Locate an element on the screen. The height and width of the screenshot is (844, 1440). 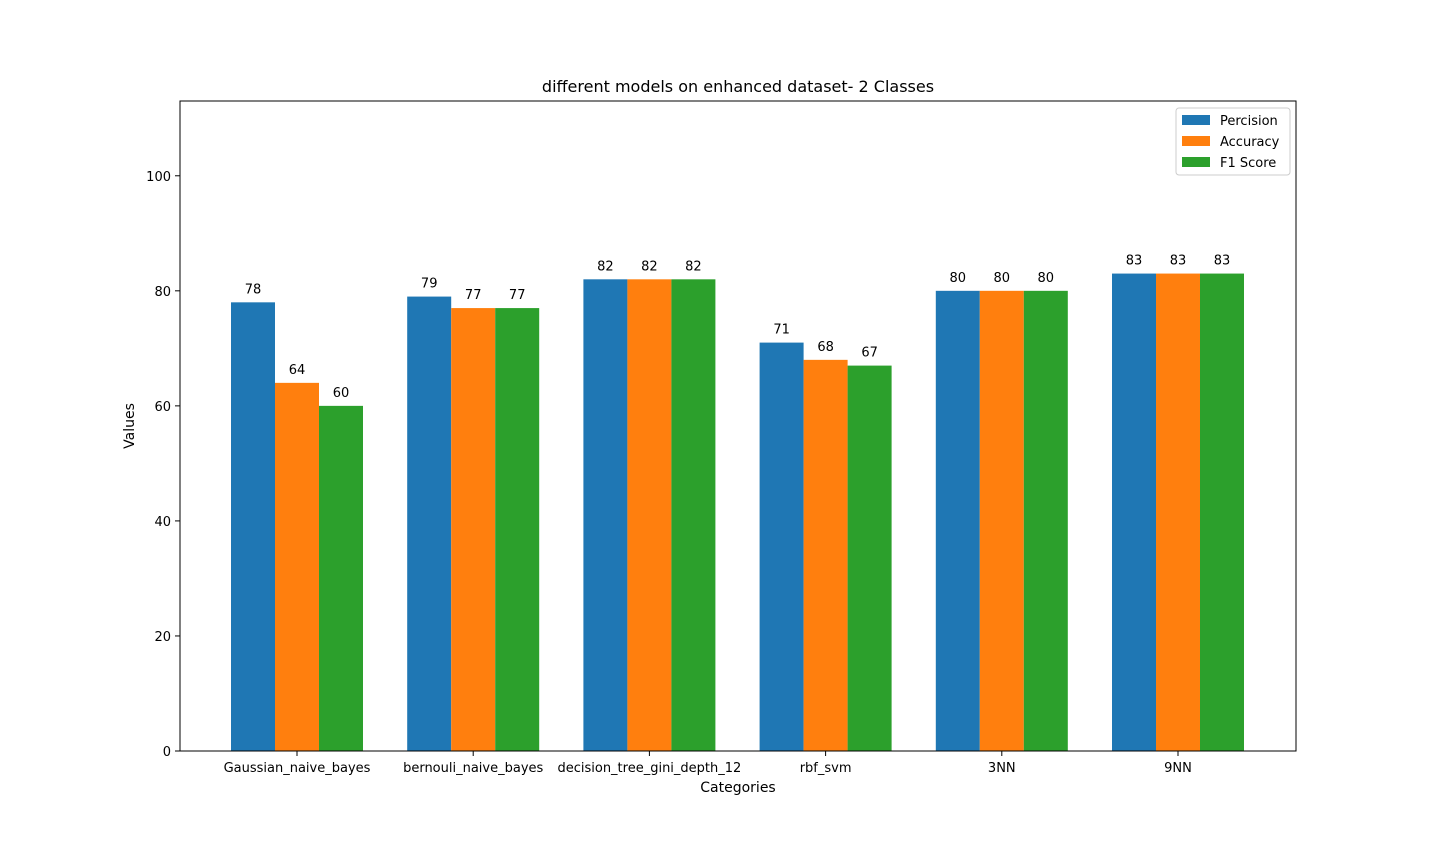
y-axis-title: Values is located at coordinates (130, 426).